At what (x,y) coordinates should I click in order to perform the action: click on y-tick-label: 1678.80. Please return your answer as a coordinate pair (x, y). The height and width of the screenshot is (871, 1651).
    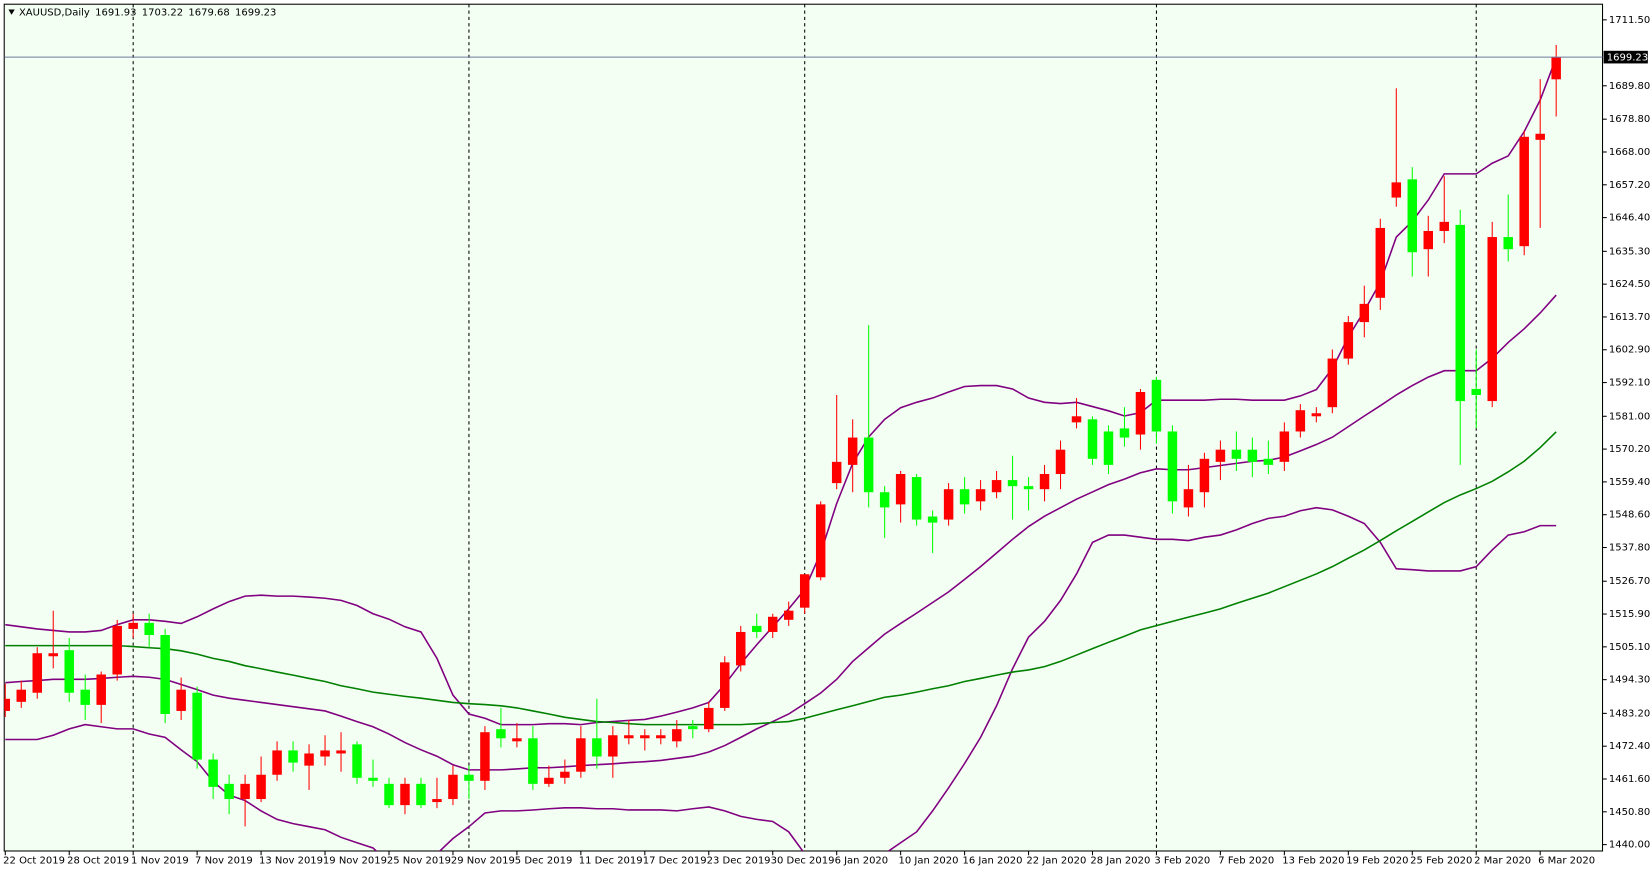
    Looking at the image, I should click on (1629, 119).